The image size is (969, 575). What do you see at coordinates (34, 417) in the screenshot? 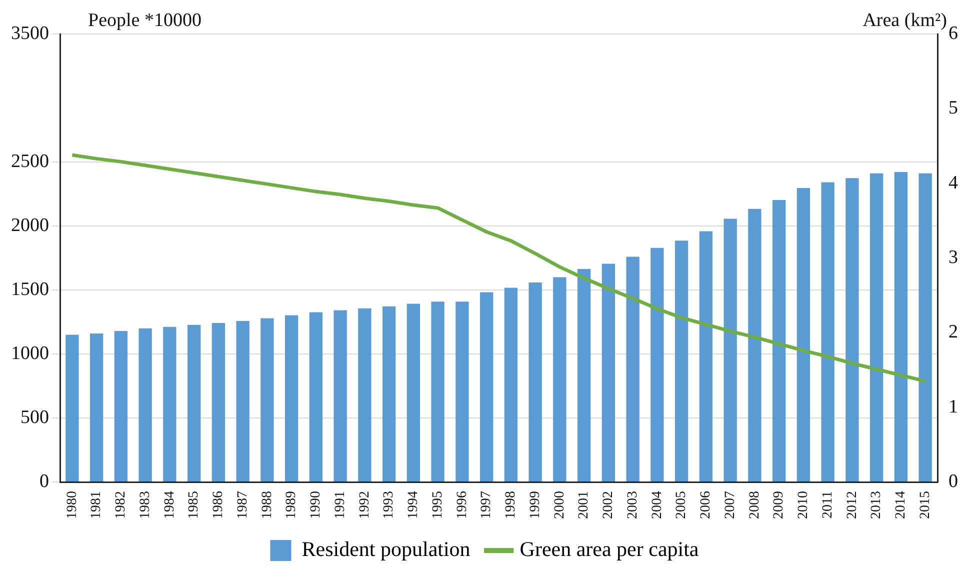
I see `y-tick-label: 500` at bounding box center [34, 417].